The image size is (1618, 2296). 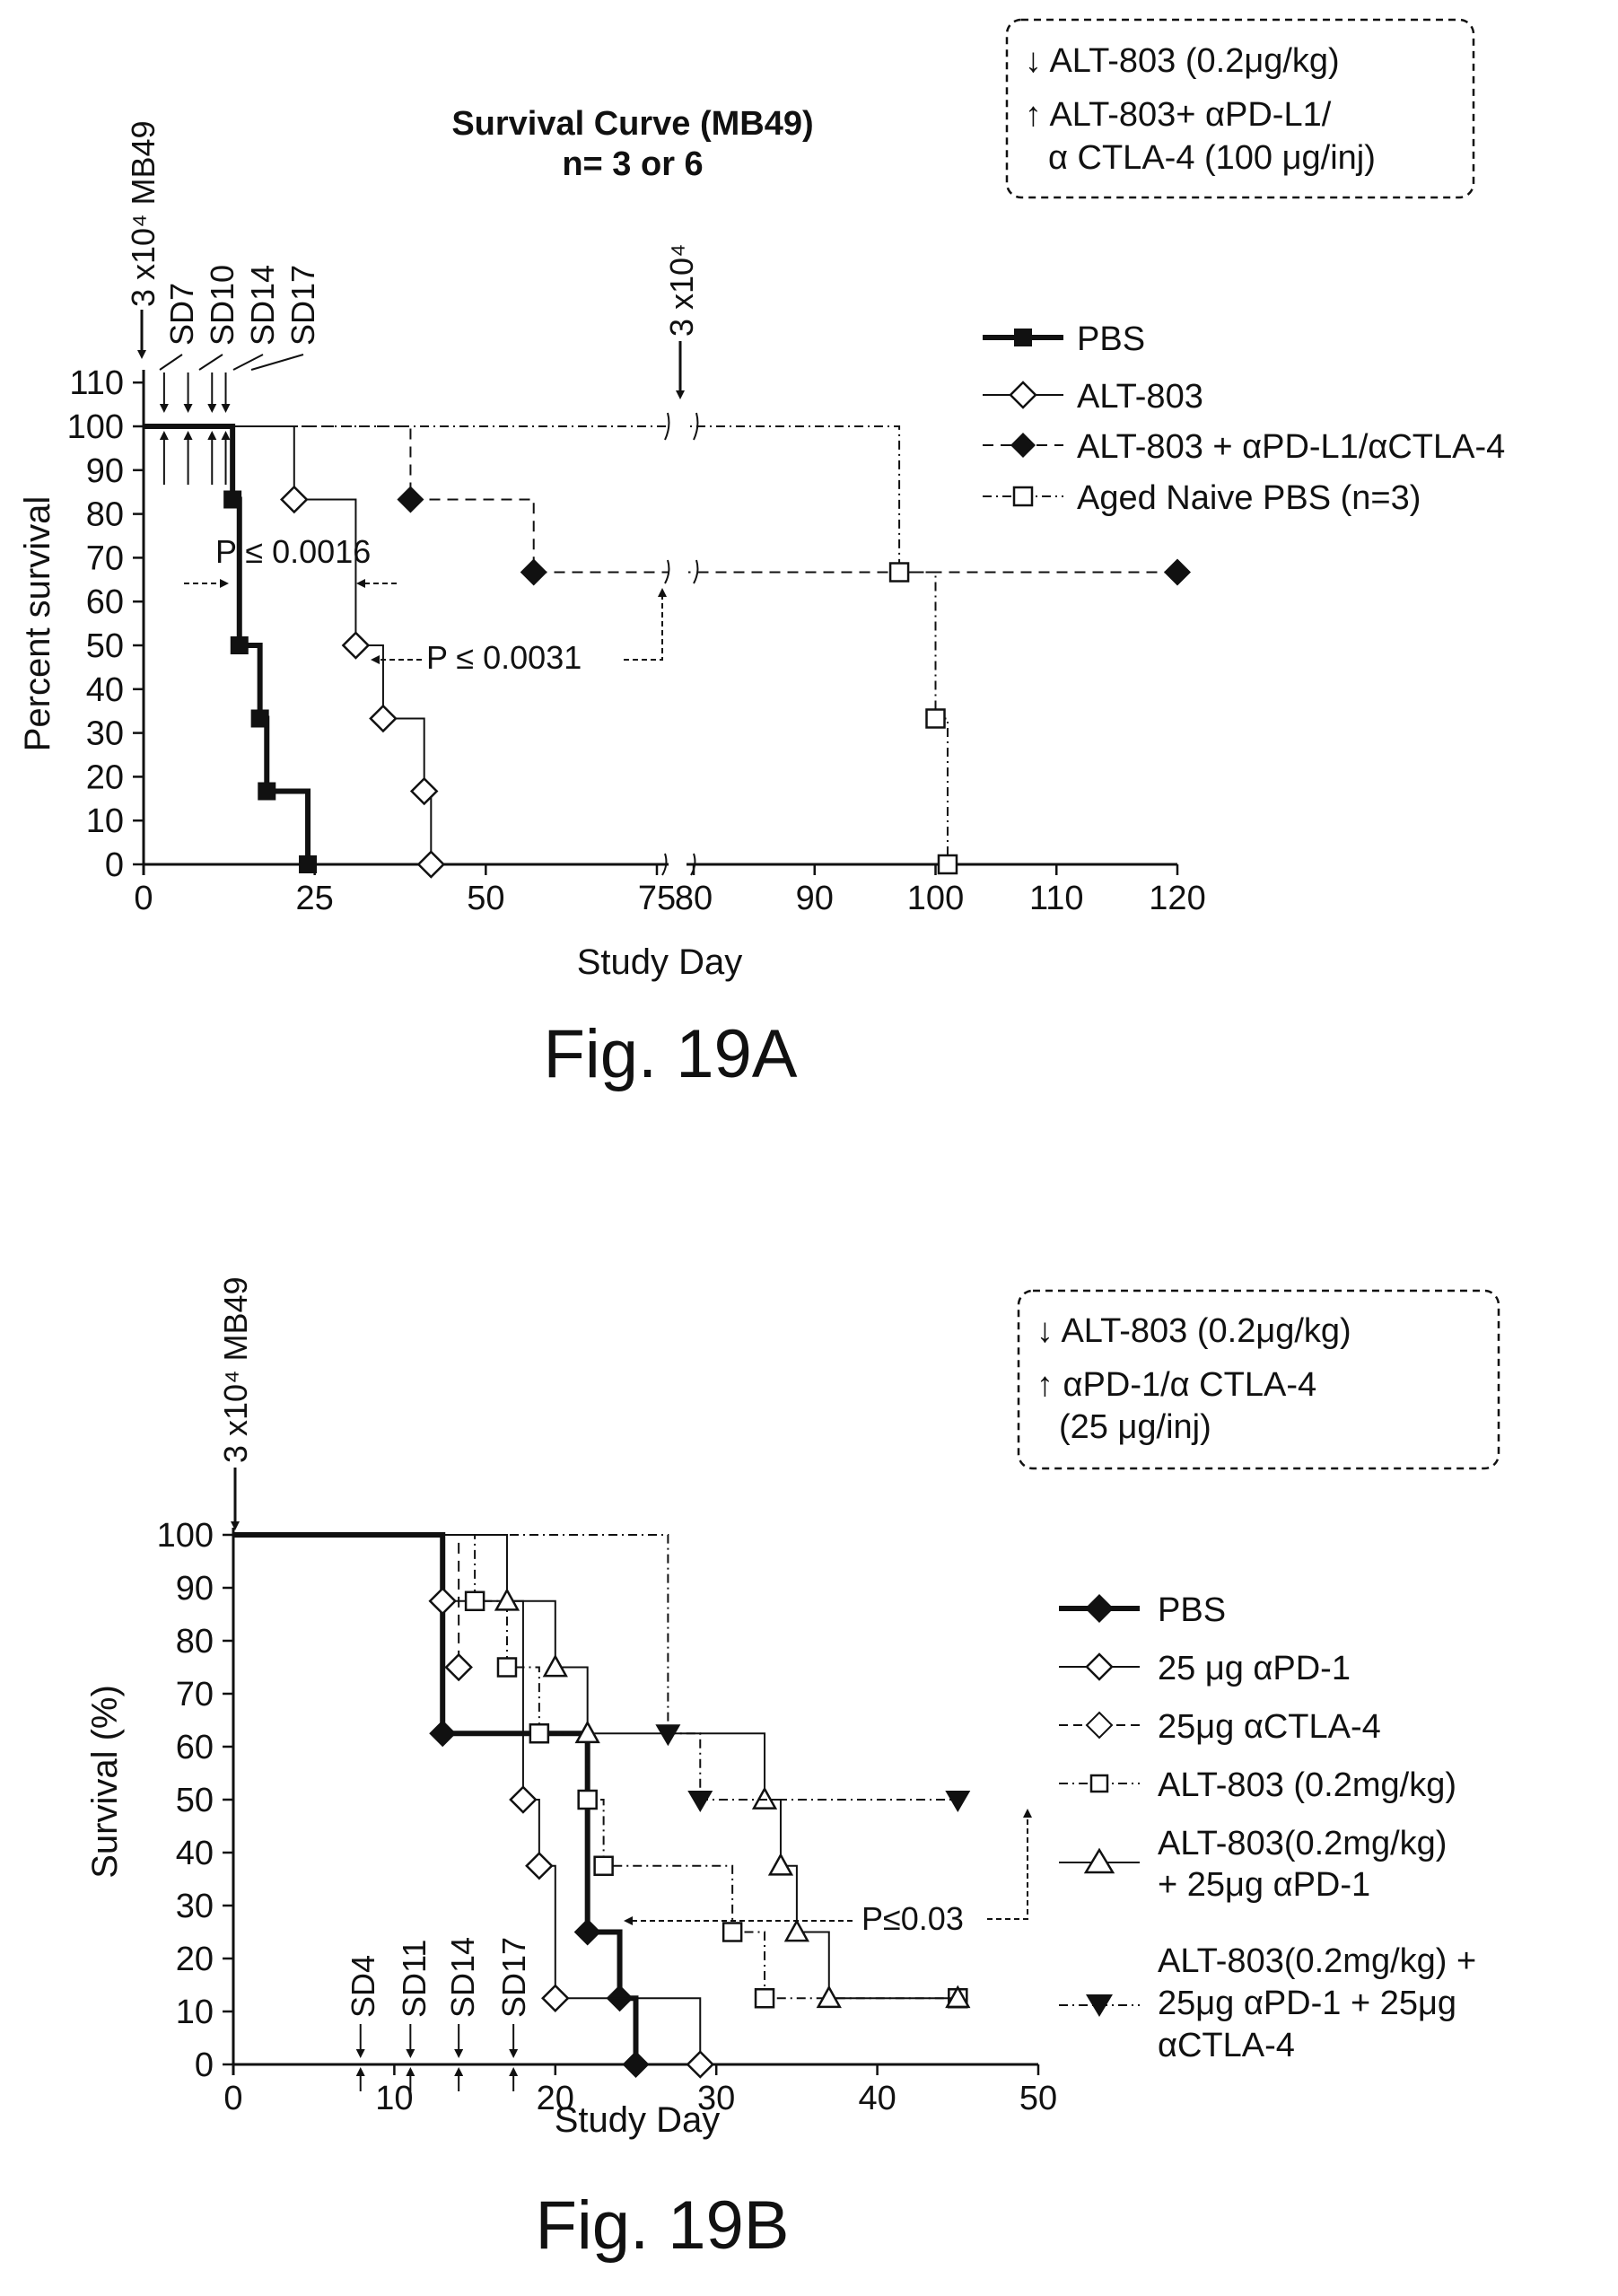 I want to click on sd17-label-a: SD17, so click(x=302, y=305).